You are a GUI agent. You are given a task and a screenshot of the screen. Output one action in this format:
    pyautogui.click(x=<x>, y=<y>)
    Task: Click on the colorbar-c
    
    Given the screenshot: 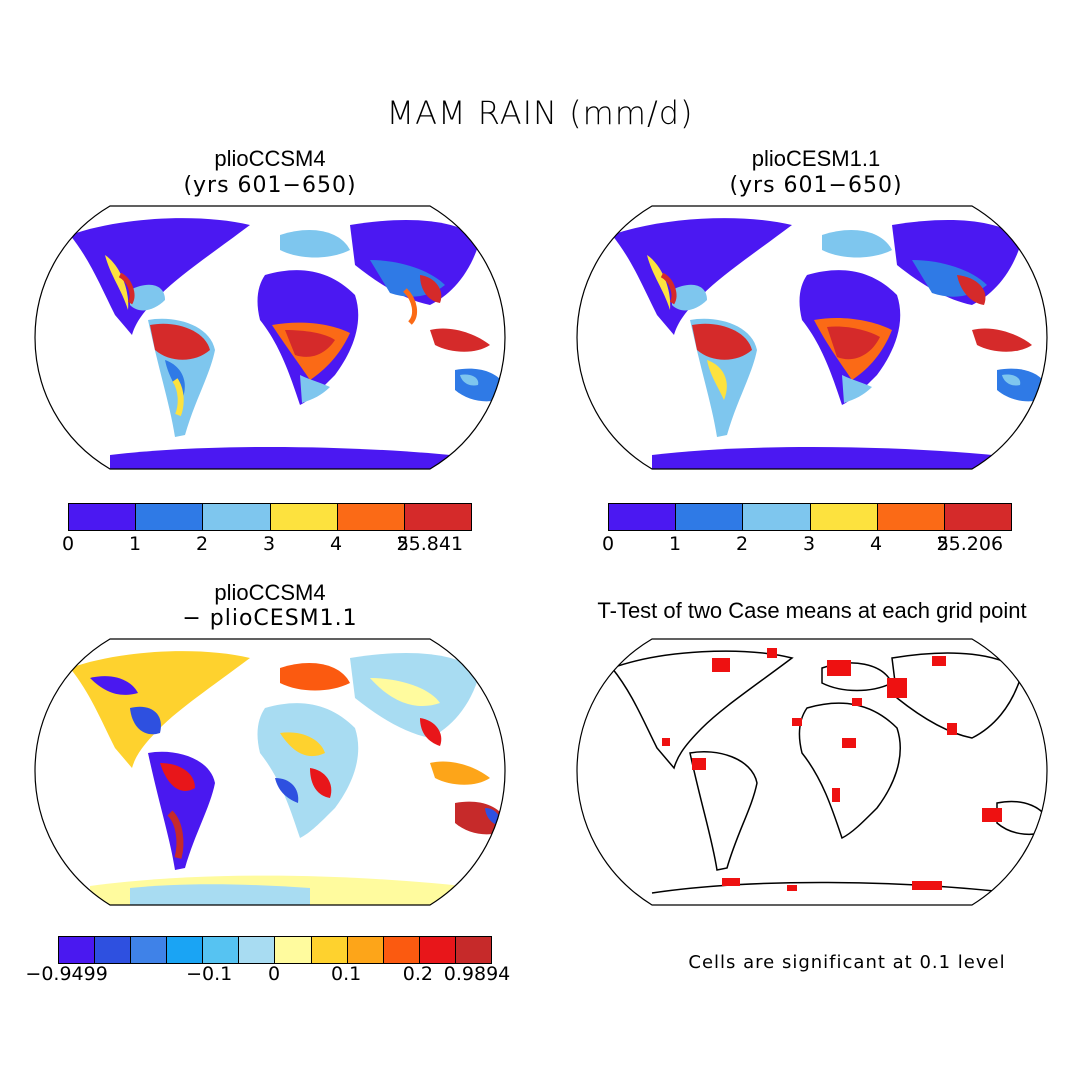 What is the action you would take?
    pyautogui.click(x=275, y=950)
    